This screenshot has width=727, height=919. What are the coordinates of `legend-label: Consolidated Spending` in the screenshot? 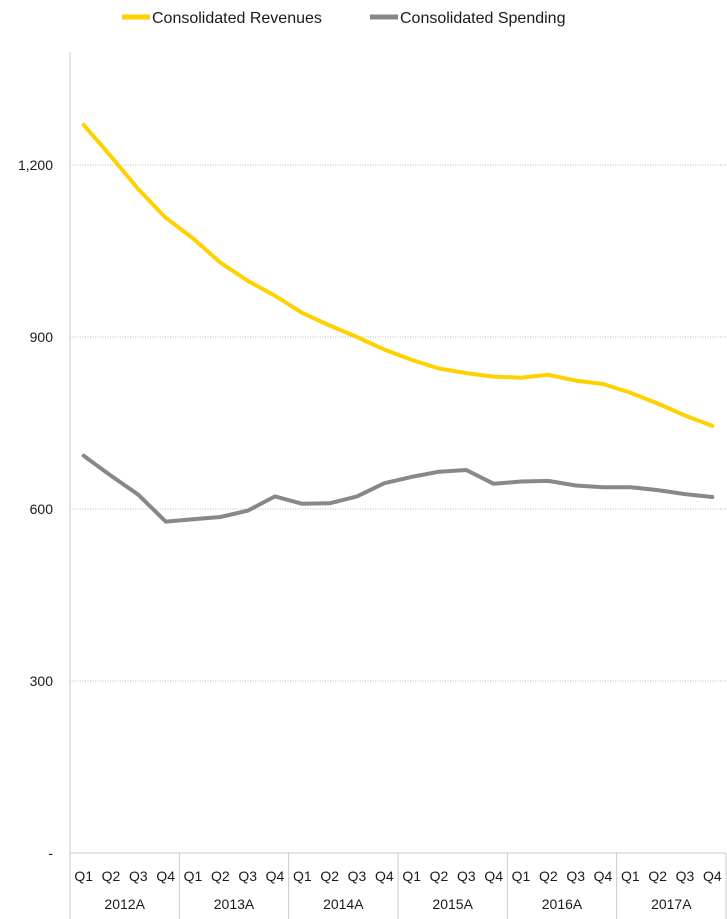 It's located at (482, 18).